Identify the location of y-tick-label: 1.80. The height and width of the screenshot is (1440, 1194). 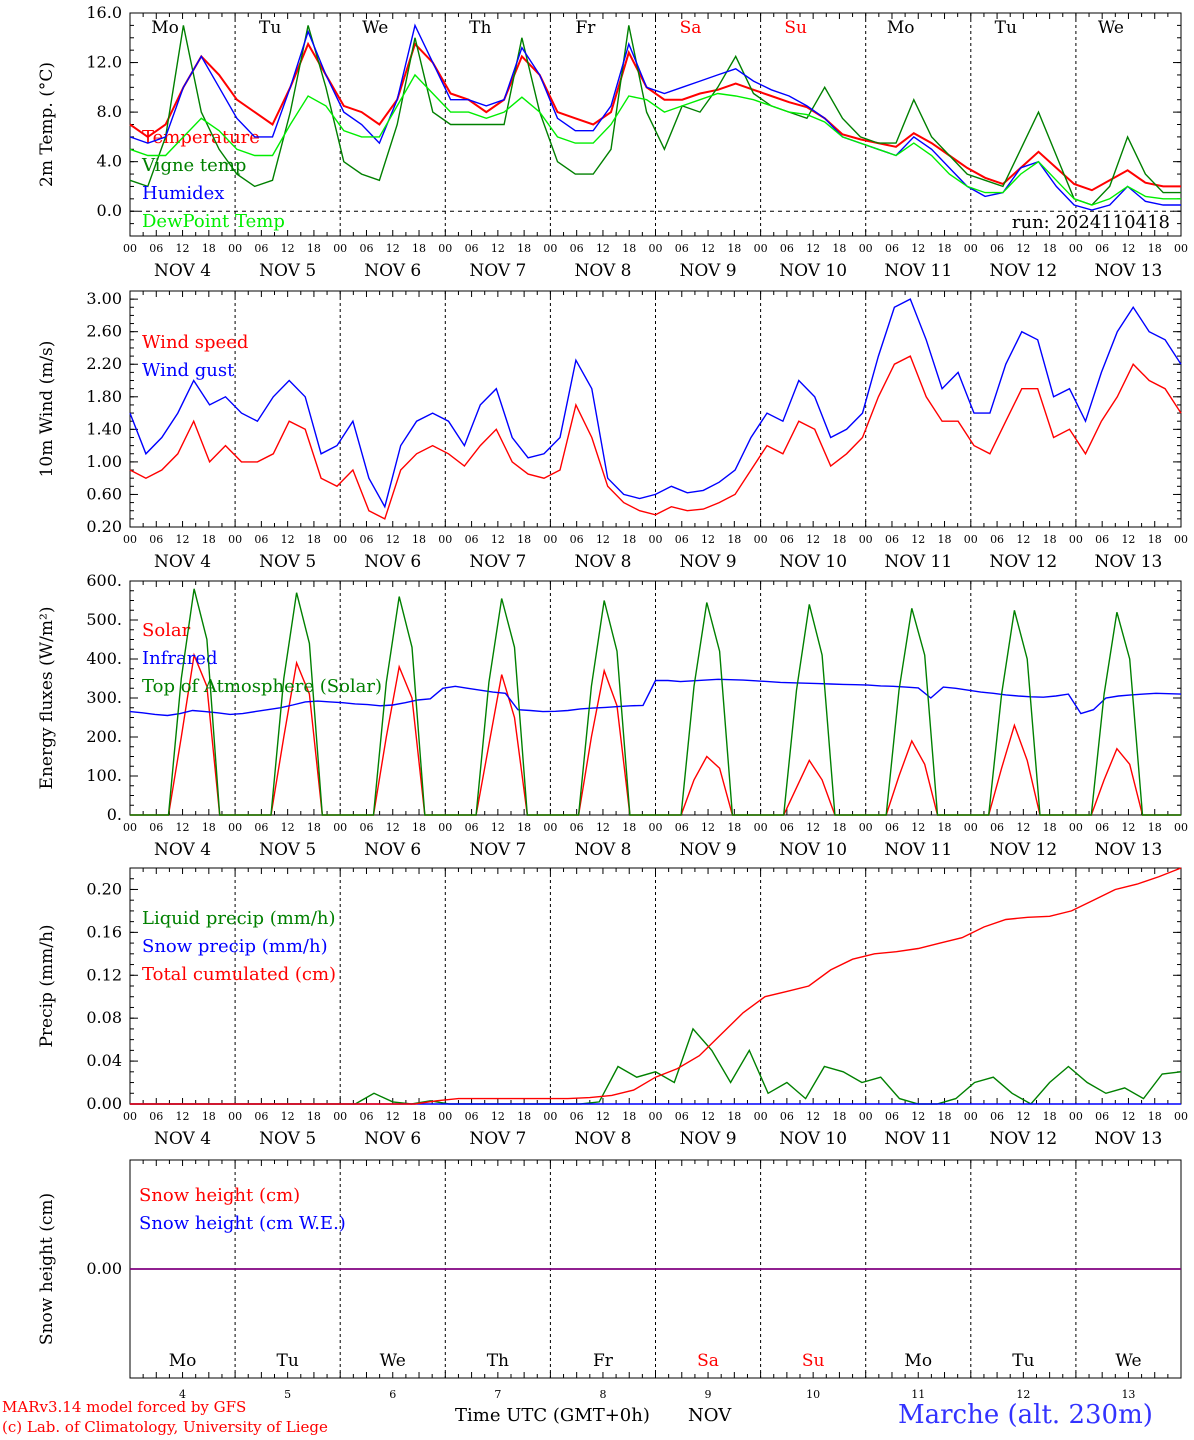
(104, 396).